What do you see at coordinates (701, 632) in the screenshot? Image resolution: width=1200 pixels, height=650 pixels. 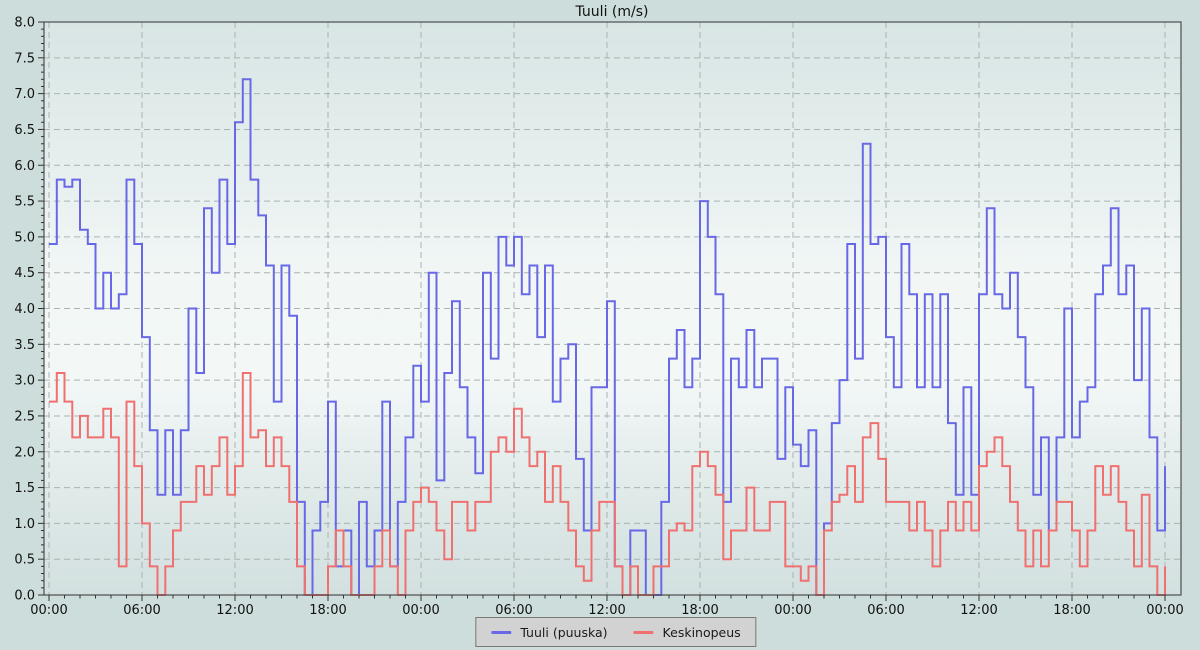 I see `average-legend-label: Keskinopeus` at bounding box center [701, 632].